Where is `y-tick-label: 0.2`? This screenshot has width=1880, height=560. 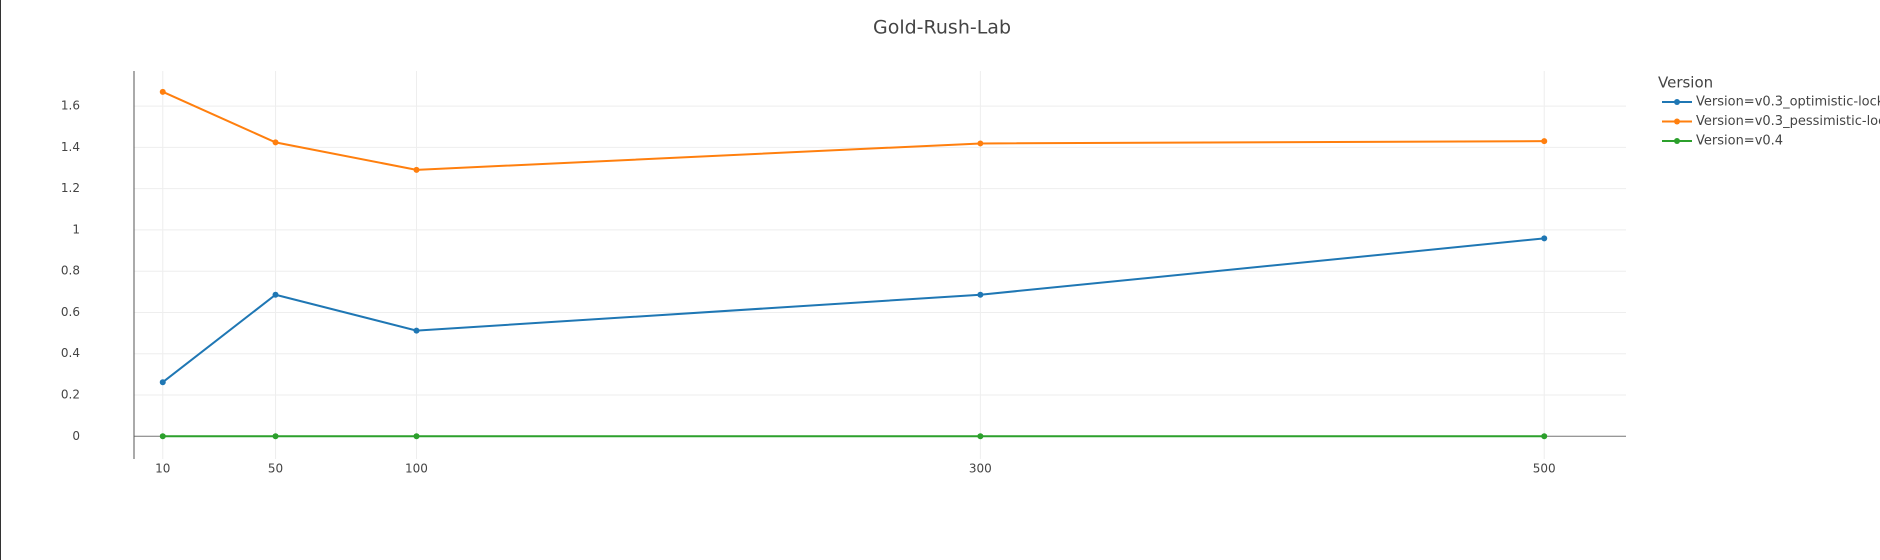 y-tick-label: 0.2 is located at coordinates (70, 395).